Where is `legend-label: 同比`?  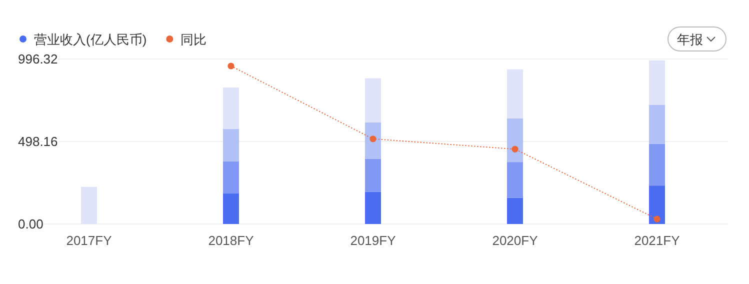 legend-label: 同比 is located at coordinates (193, 39).